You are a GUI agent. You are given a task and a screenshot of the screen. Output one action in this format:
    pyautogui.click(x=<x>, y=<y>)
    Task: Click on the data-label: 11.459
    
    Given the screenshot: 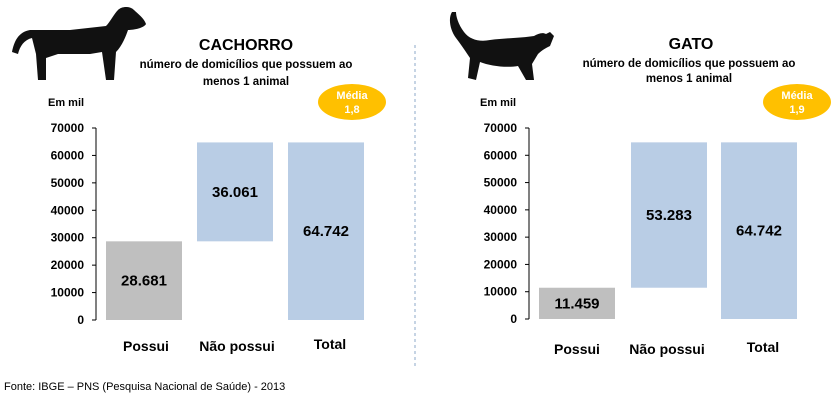 What is the action you would take?
    pyautogui.click(x=576, y=303)
    